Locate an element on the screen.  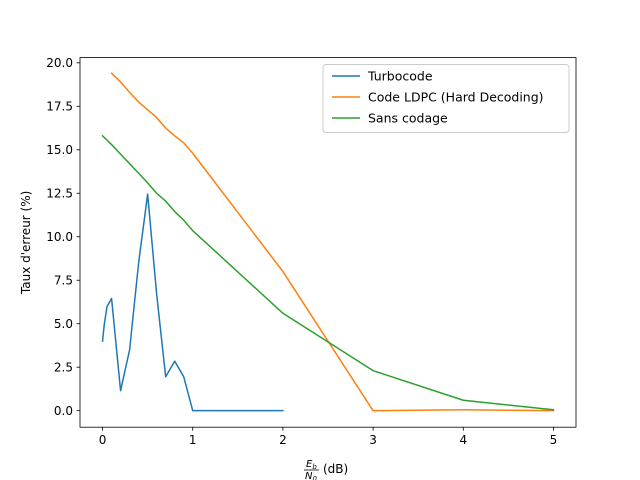
x-label-denominator: N0 is located at coordinates (311, 475).